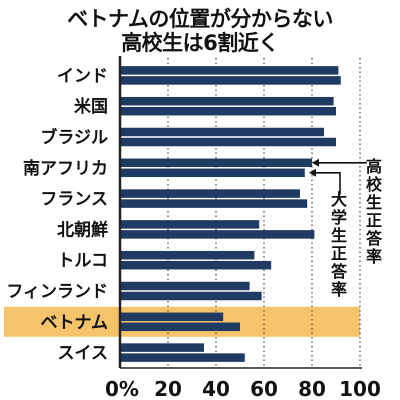 The image size is (400, 400). I want to click on category-label: 北朝鮮, so click(82, 229).